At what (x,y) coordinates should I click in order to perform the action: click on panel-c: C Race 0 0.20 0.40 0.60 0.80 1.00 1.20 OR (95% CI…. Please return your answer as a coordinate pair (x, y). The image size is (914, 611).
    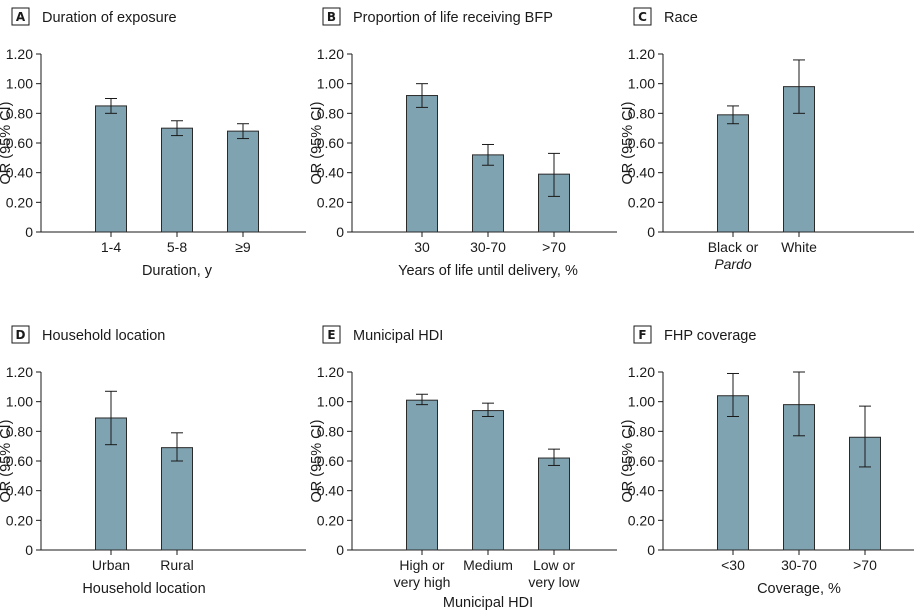
    Looking at the image, I should click on (767, 139).